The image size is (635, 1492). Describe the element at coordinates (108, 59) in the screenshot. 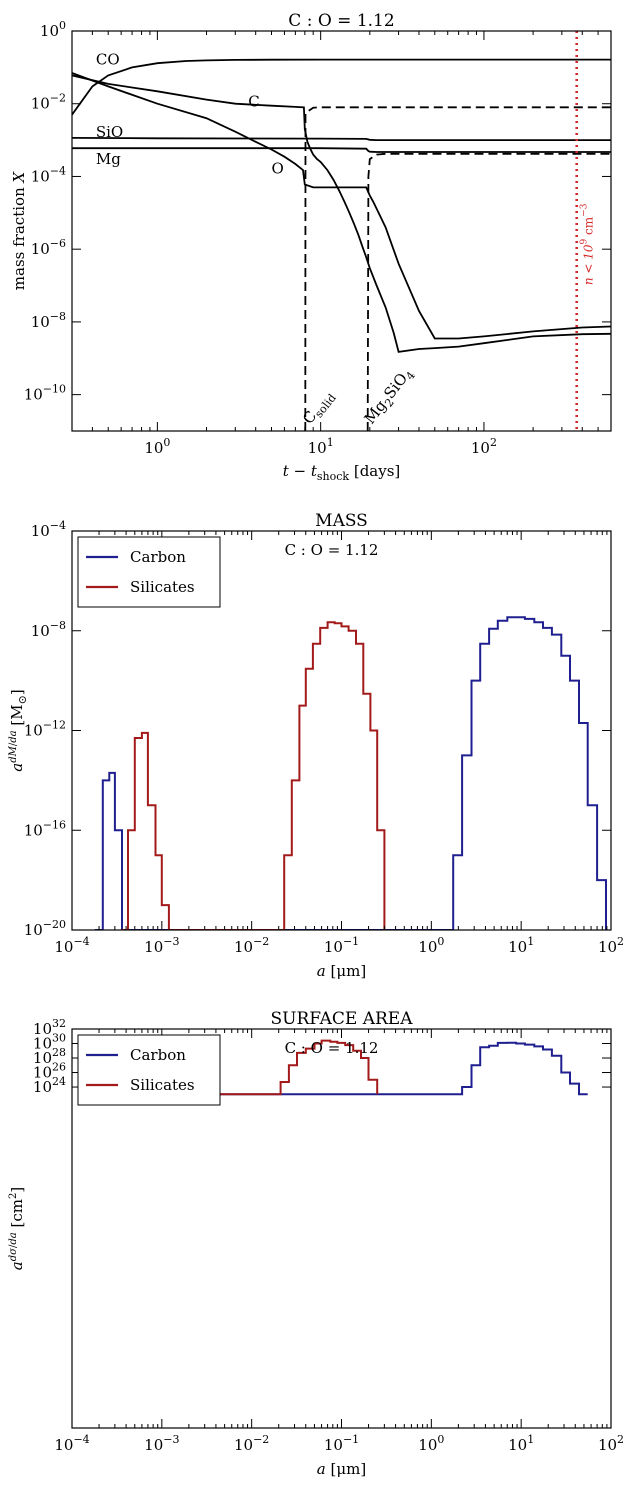

I see `series-label: CO` at that location.